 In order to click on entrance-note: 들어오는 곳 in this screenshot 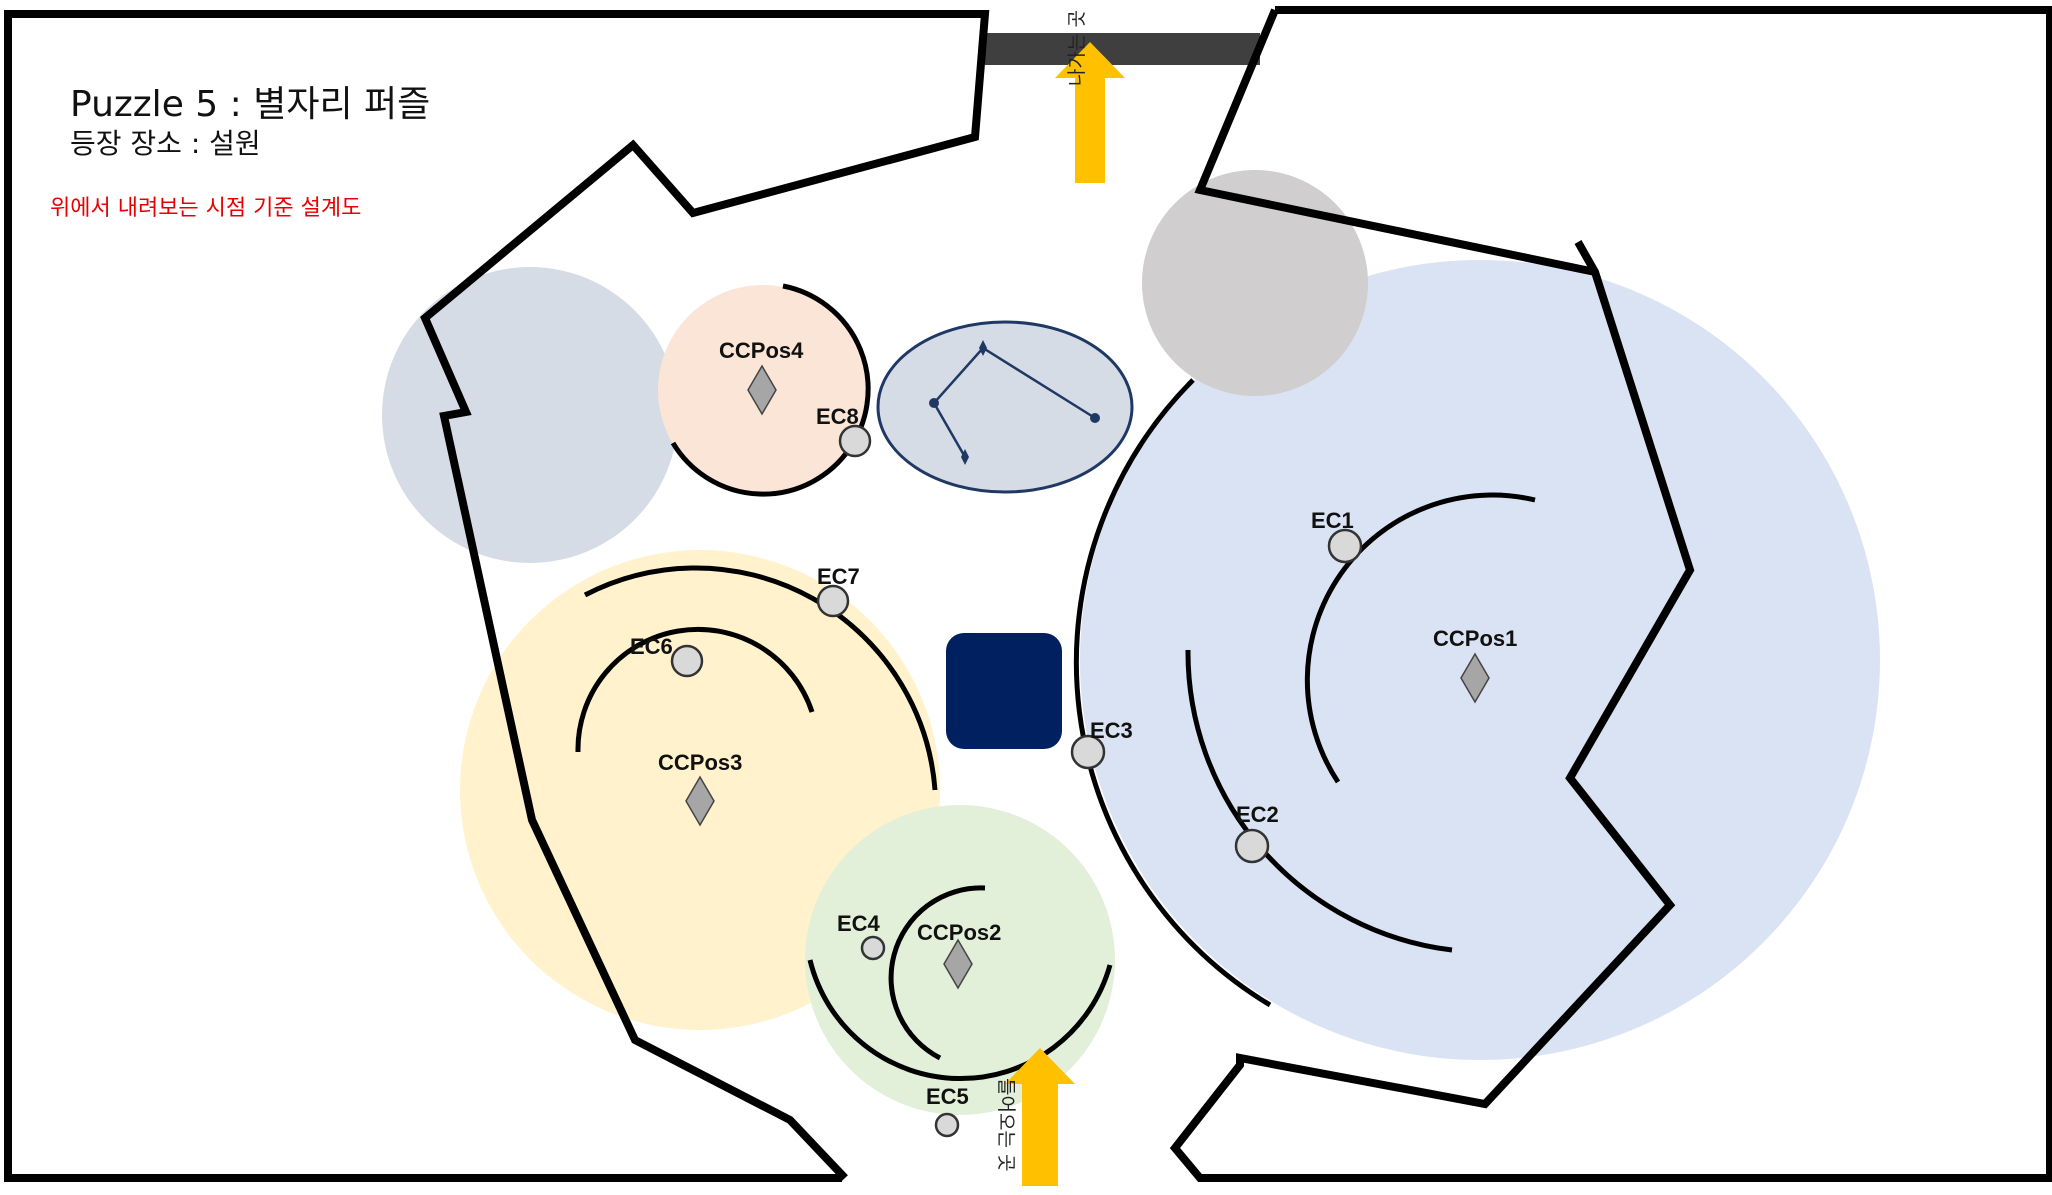, I will do `click(1006, 1124)`.